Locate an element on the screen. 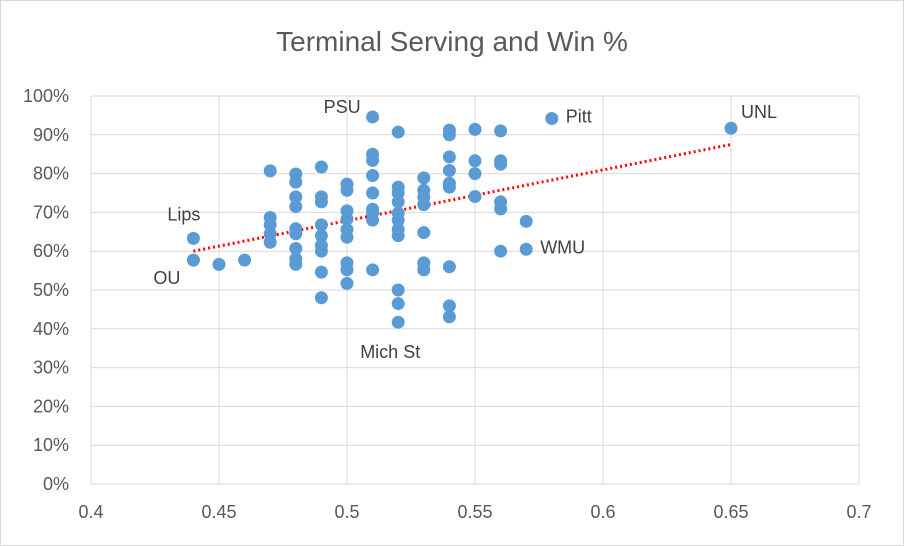  x-tick-label: 0.55 is located at coordinates (474, 512).